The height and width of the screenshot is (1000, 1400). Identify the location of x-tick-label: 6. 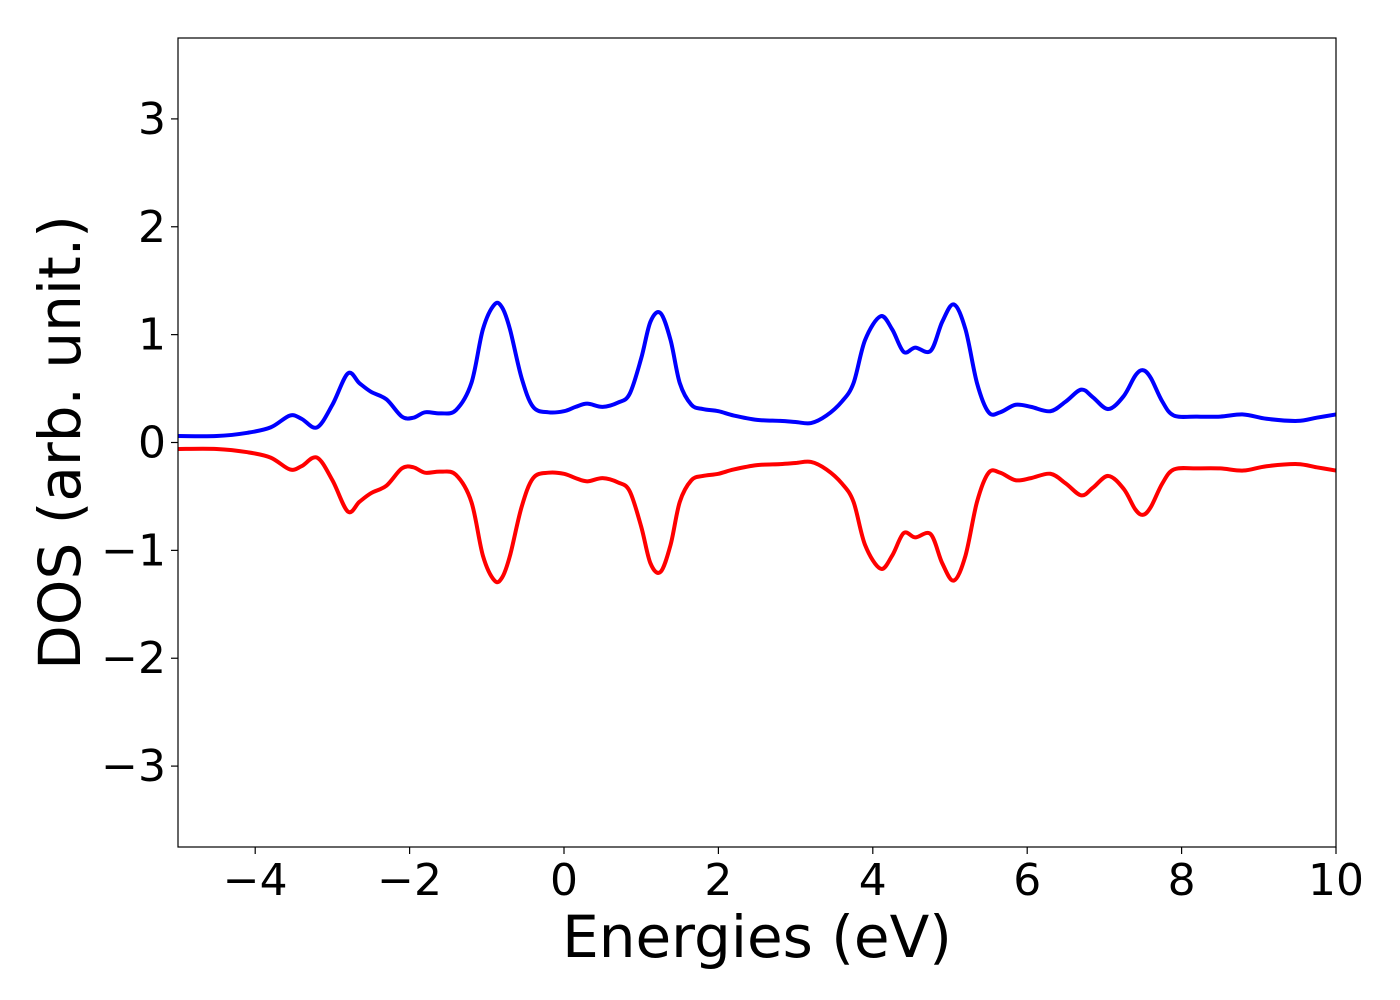
(1027, 880).